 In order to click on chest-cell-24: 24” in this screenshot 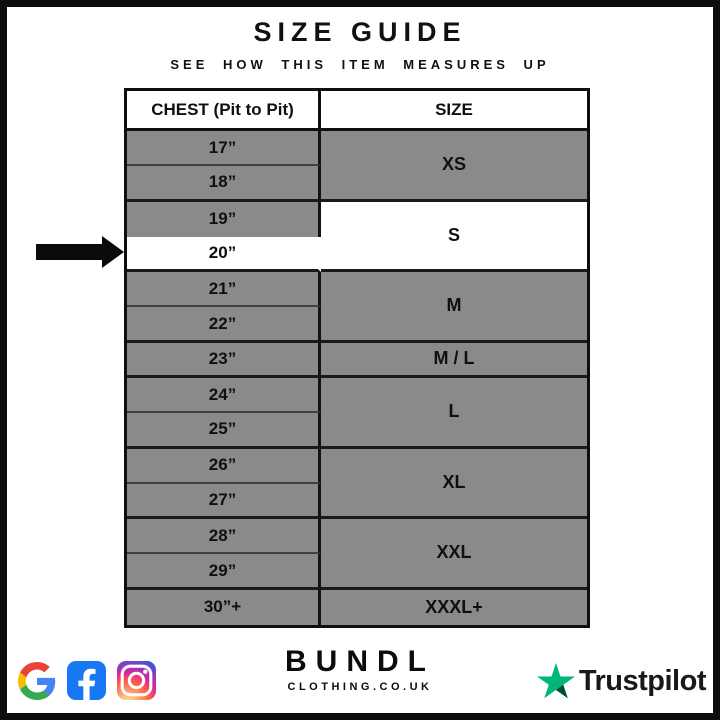, I will do `click(224, 395)`.